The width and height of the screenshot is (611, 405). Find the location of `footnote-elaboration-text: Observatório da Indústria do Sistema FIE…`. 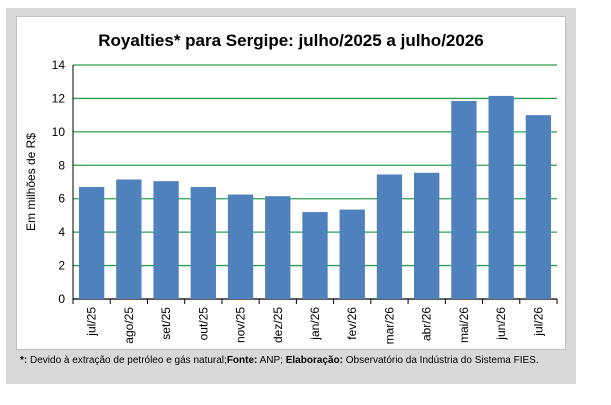

footnote-elaboration-text: Observatório da Indústria do Sistema FIE… is located at coordinates (440, 360).